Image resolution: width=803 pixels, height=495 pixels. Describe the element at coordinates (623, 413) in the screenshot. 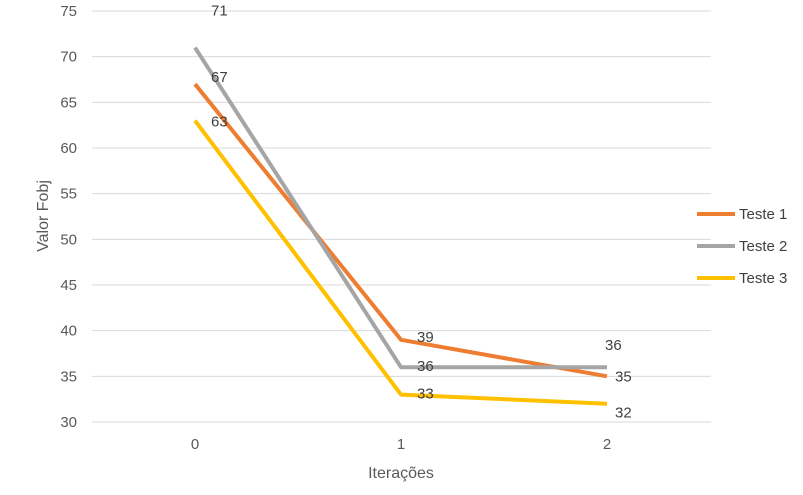

I see `data-label: 32` at that location.